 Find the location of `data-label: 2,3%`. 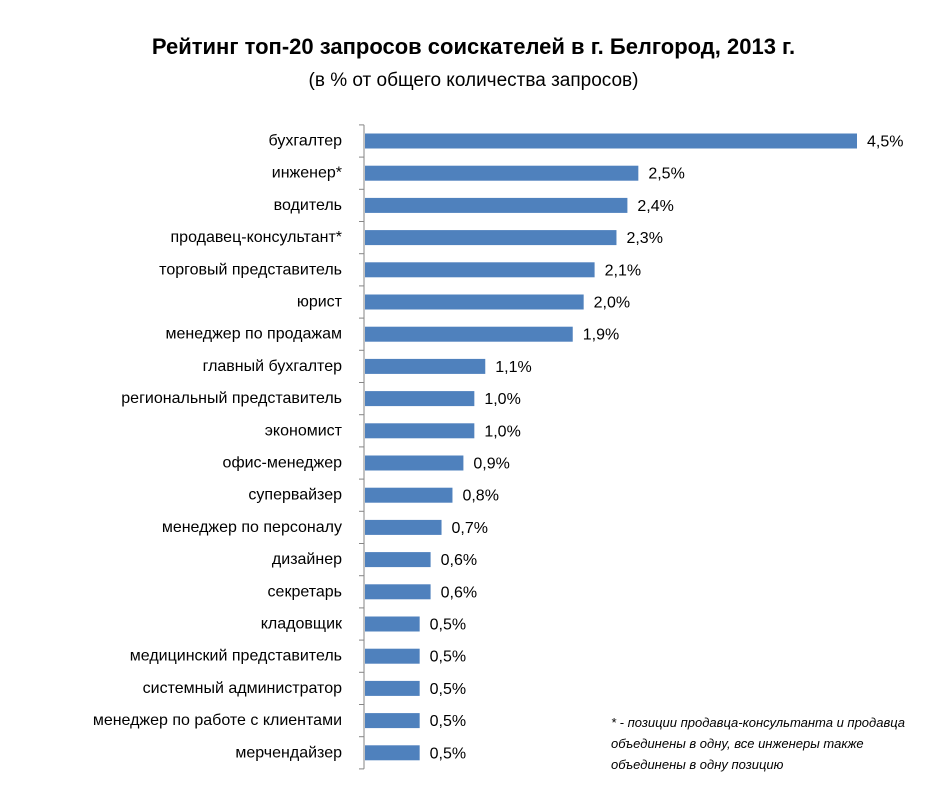

data-label: 2,3% is located at coordinates (644, 238).